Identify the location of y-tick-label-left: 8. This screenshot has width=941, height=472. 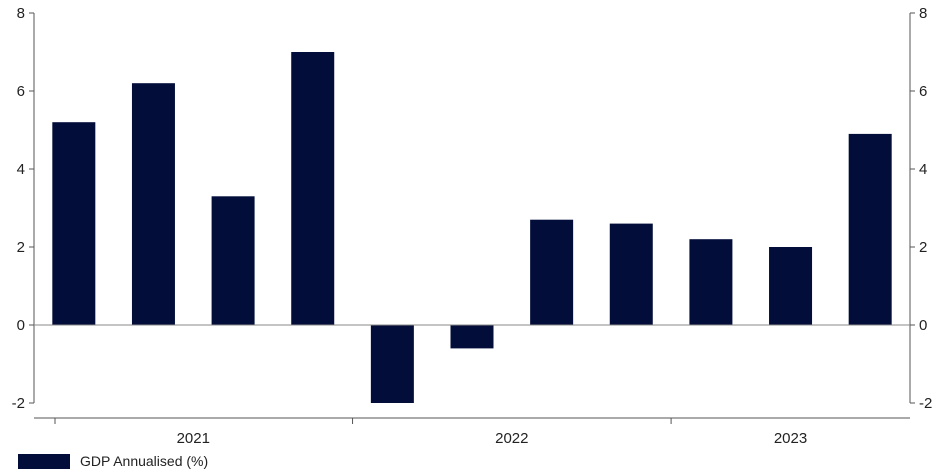
(21, 13).